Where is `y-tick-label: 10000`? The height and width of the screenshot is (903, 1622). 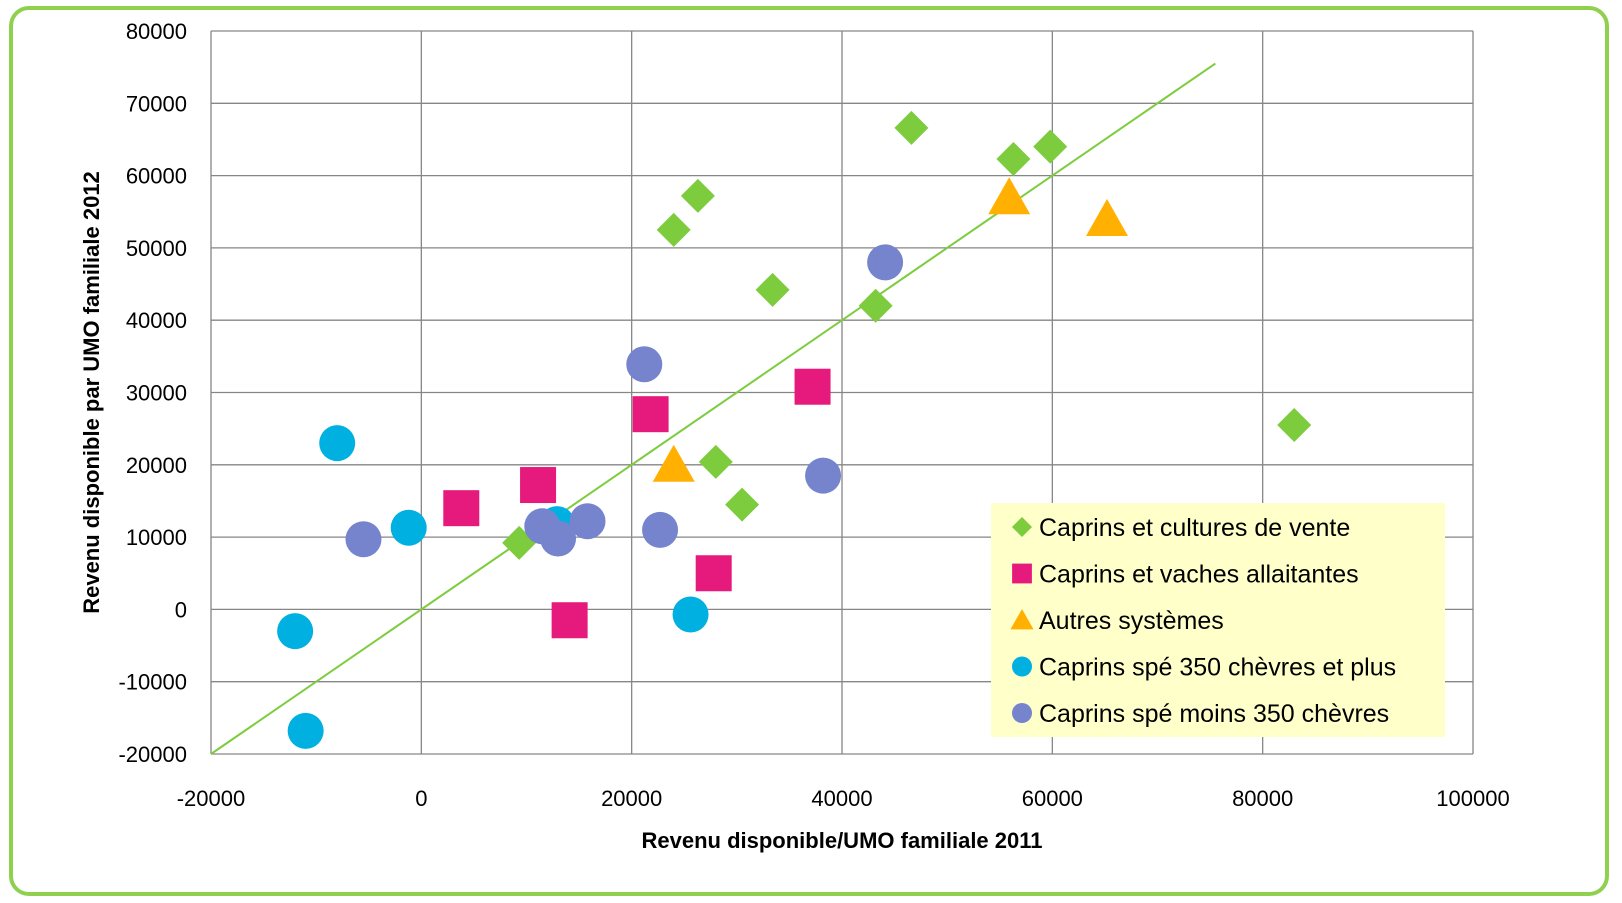
y-tick-label: 10000 is located at coordinates (156, 537).